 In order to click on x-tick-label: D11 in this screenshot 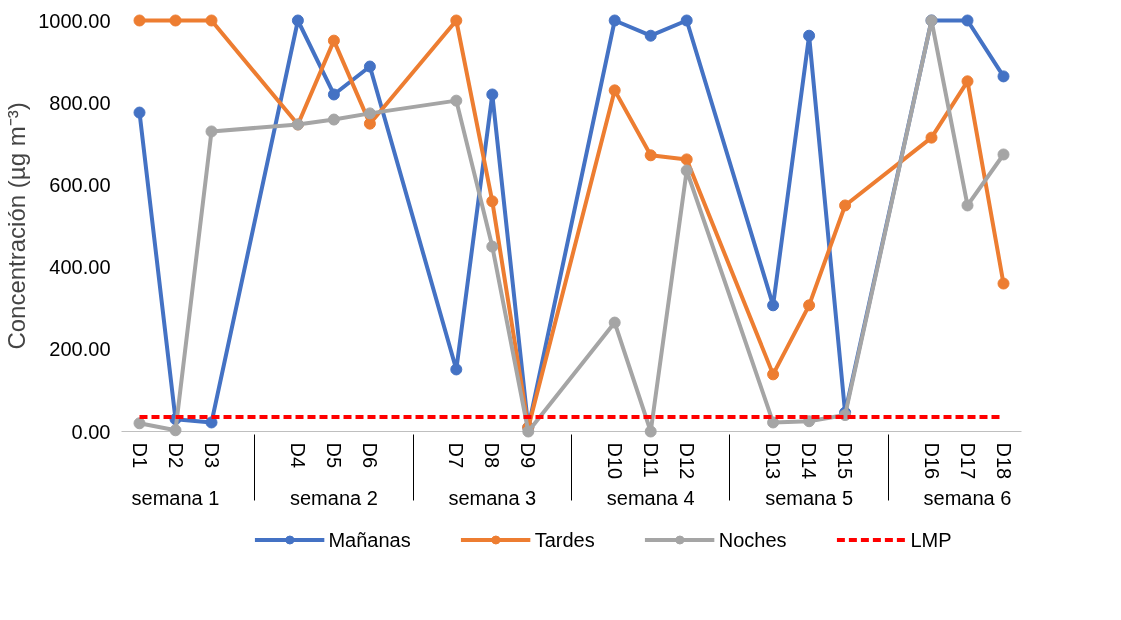, I will do `click(650, 460)`.